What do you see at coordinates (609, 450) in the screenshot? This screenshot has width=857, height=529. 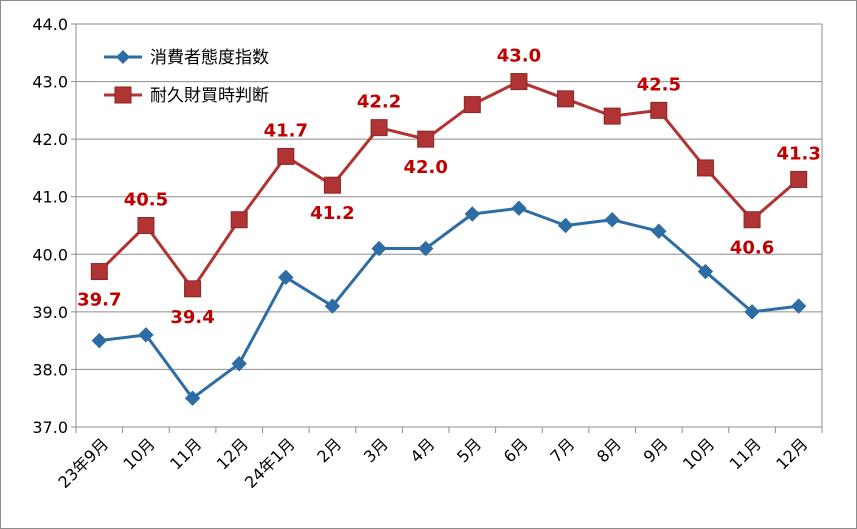 I see `x-tick-label: 8月` at bounding box center [609, 450].